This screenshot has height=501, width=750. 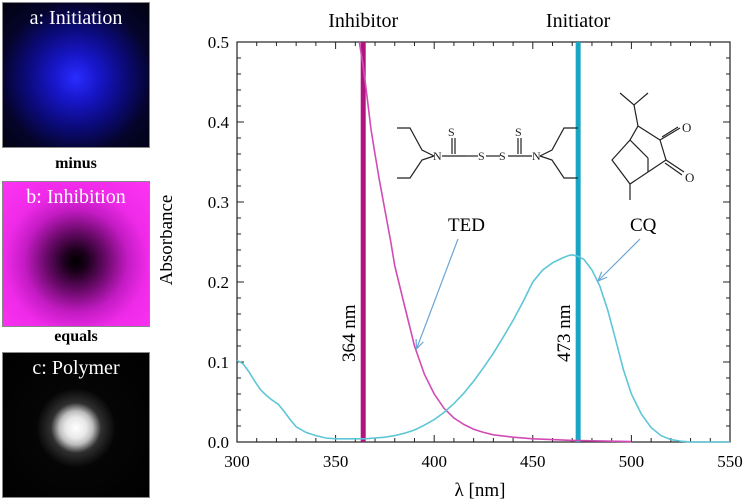 What do you see at coordinates (632, 461) in the screenshot?
I see `x-tick-label: 500` at bounding box center [632, 461].